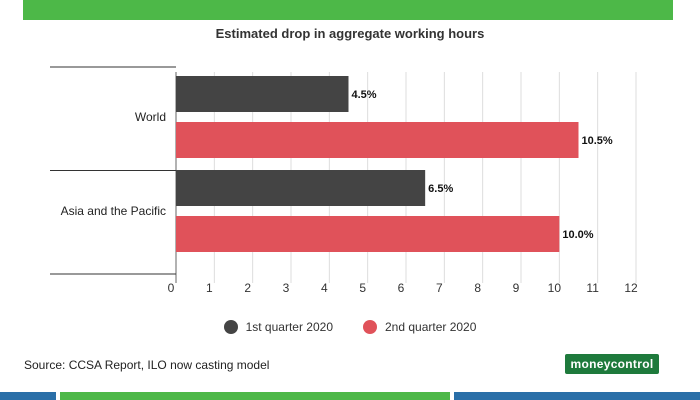  Describe the element at coordinates (555, 288) in the screenshot. I see `x-tick-label-10: 10` at that location.